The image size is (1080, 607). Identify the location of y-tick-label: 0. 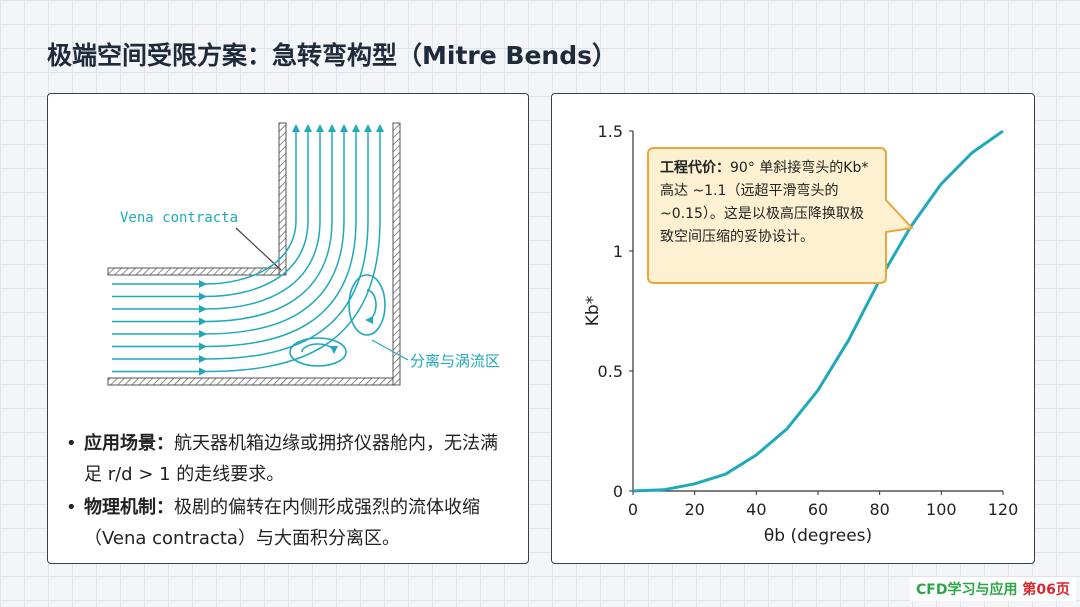
(618, 491).